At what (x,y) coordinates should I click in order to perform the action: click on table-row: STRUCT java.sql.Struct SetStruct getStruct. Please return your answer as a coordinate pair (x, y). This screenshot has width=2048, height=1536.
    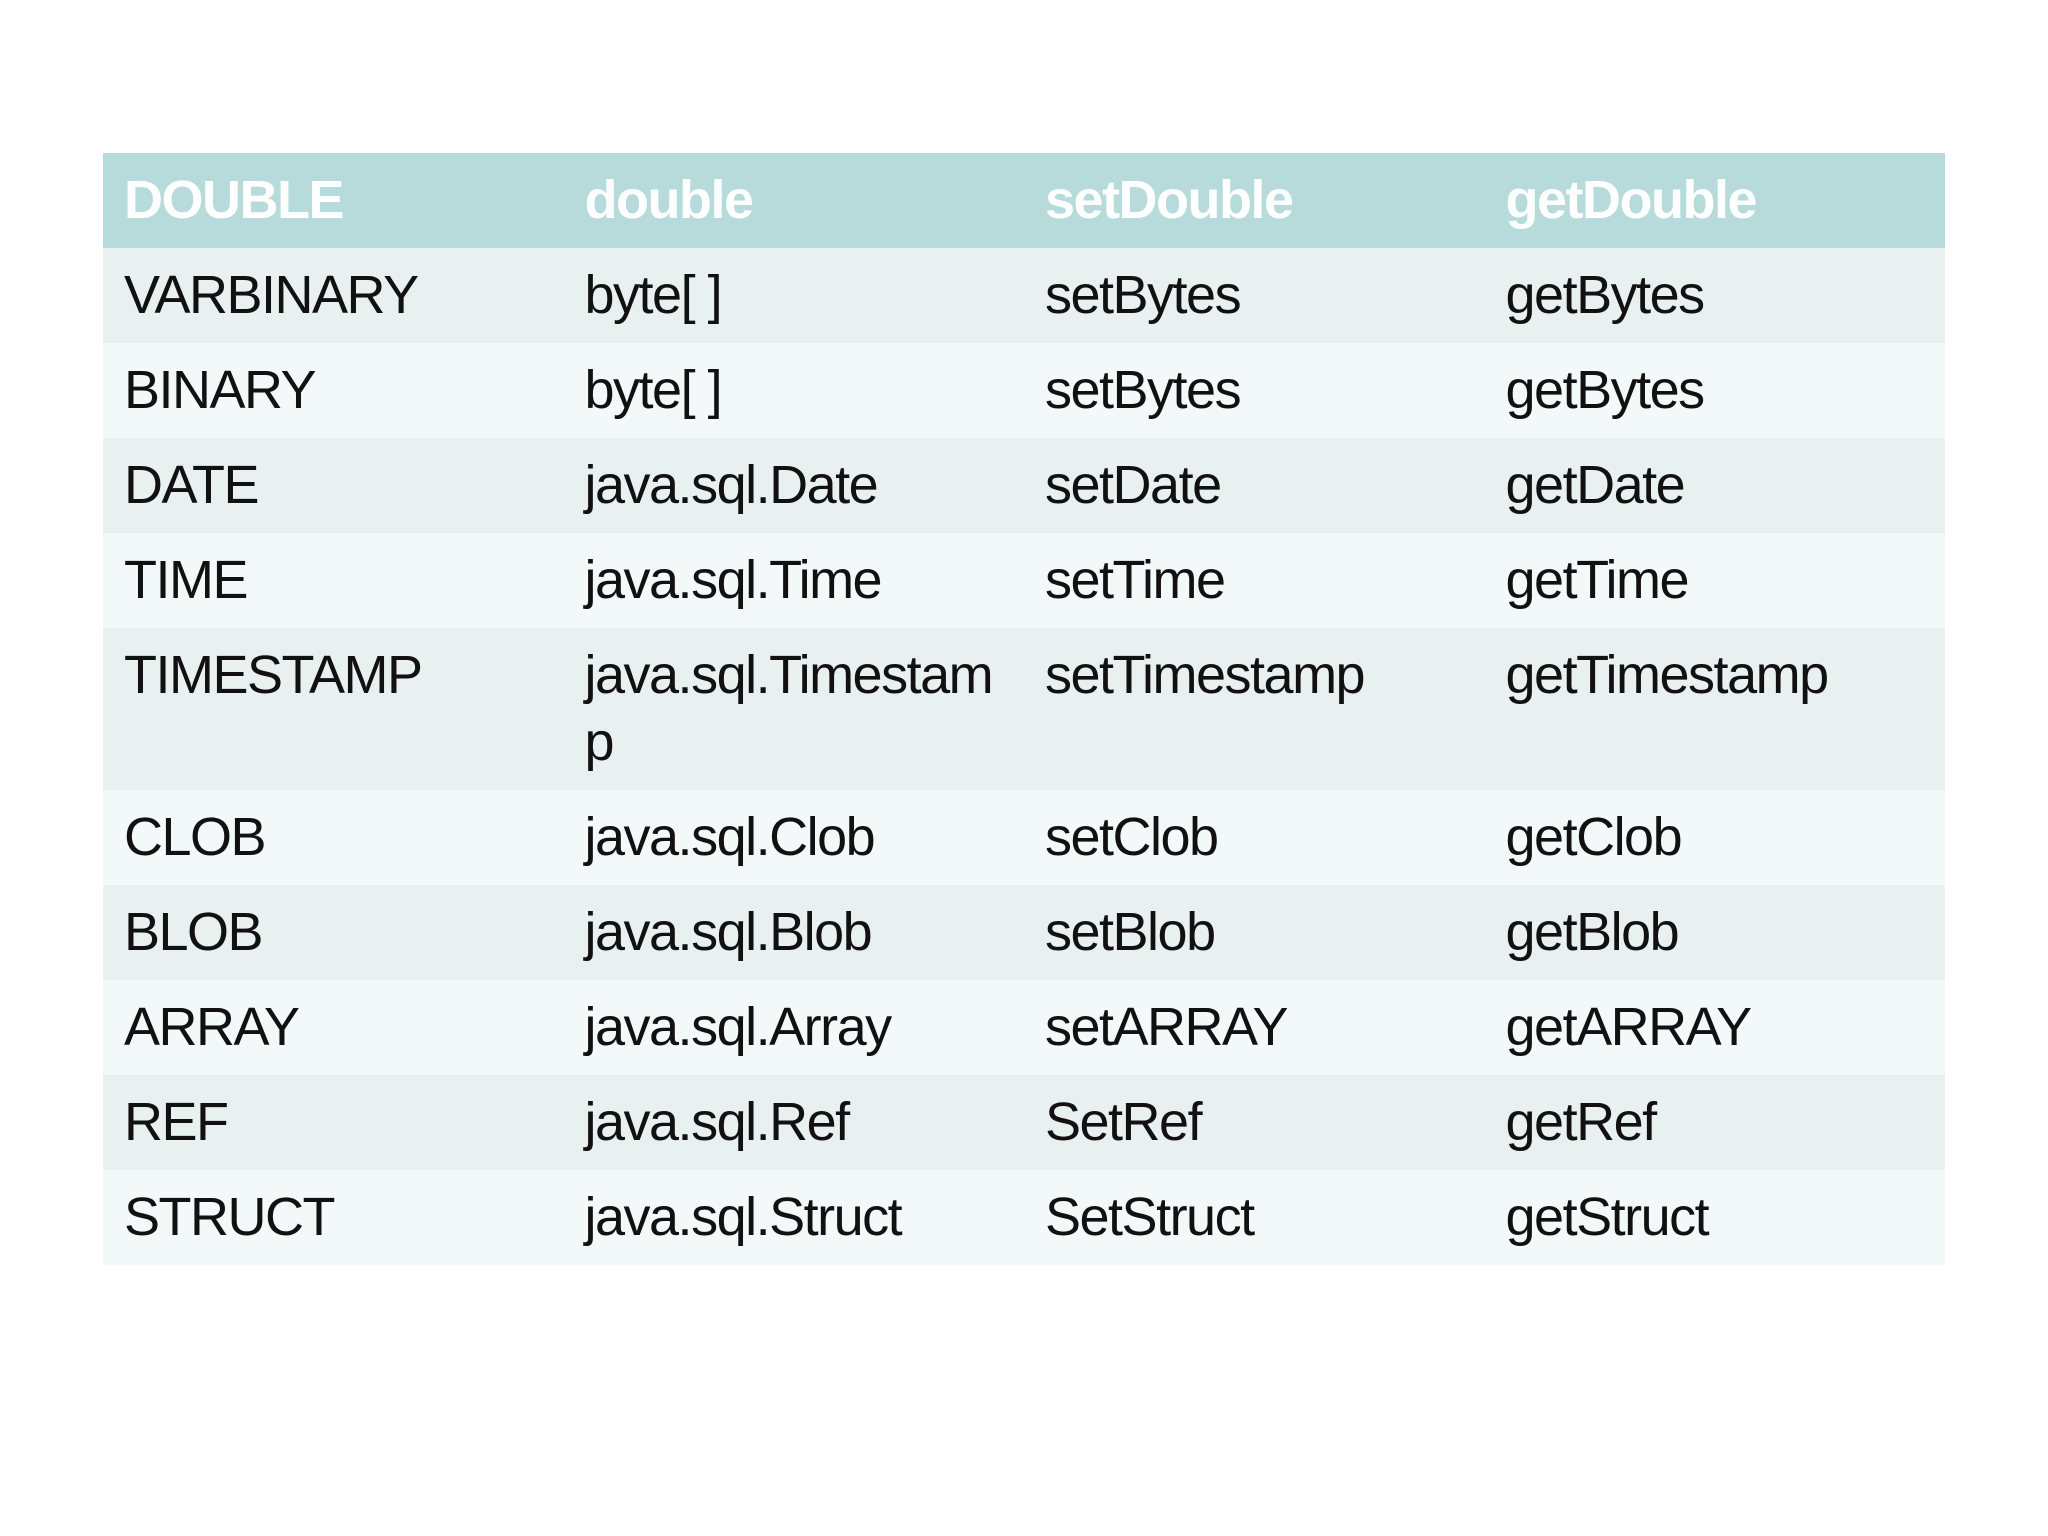
    Looking at the image, I should click on (1024, 1217).